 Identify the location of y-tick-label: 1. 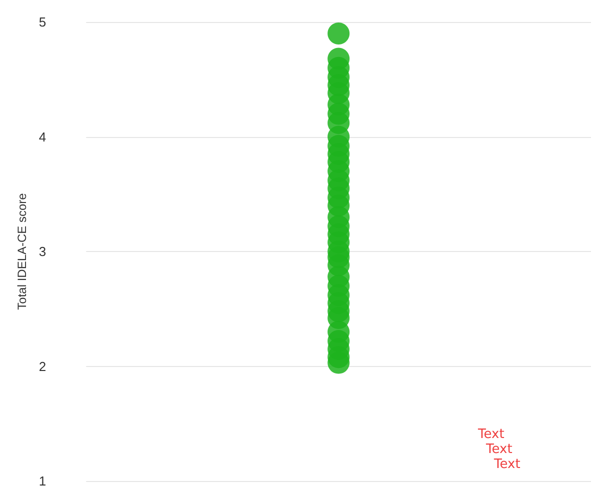
(42, 481).